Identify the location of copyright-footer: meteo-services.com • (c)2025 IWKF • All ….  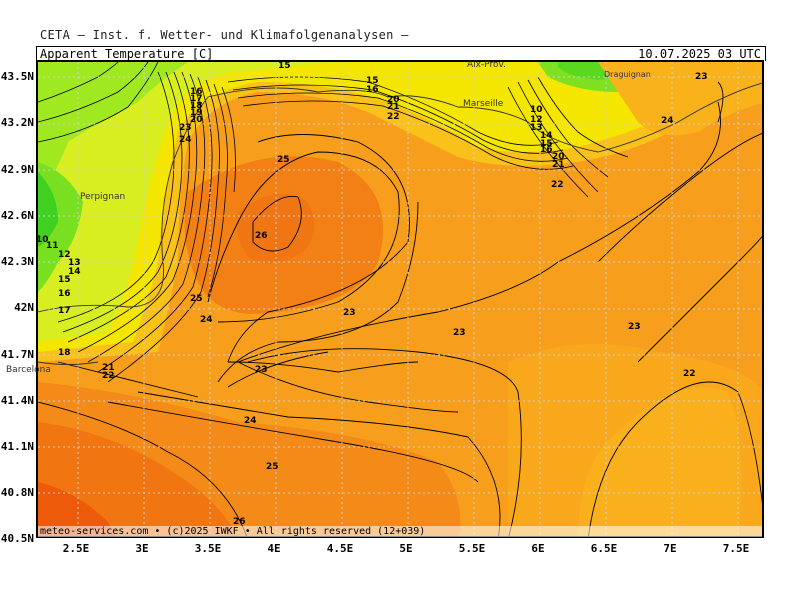
(400, 531).